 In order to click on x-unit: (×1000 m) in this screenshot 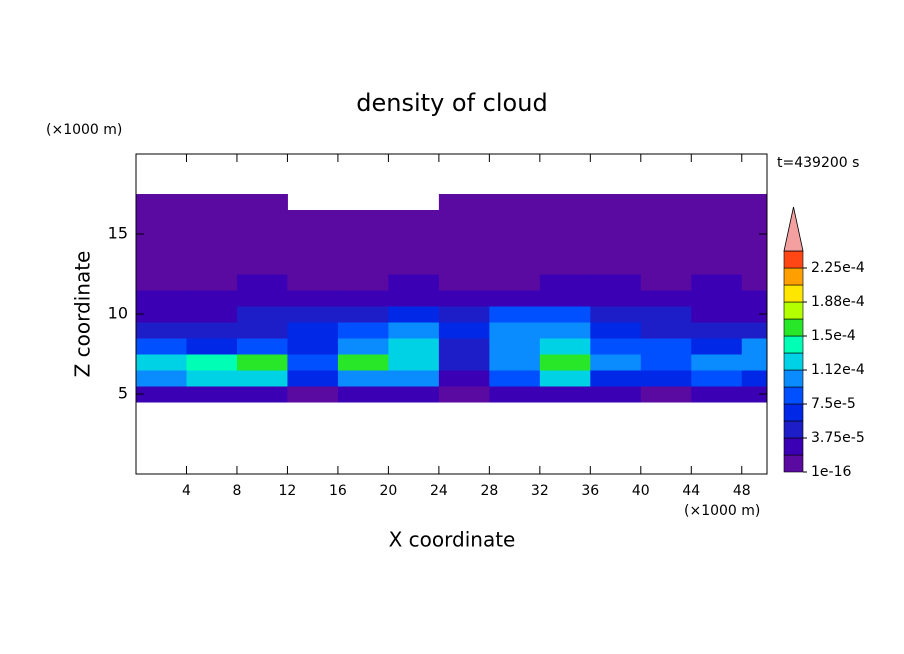, I will do `click(722, 511)`.